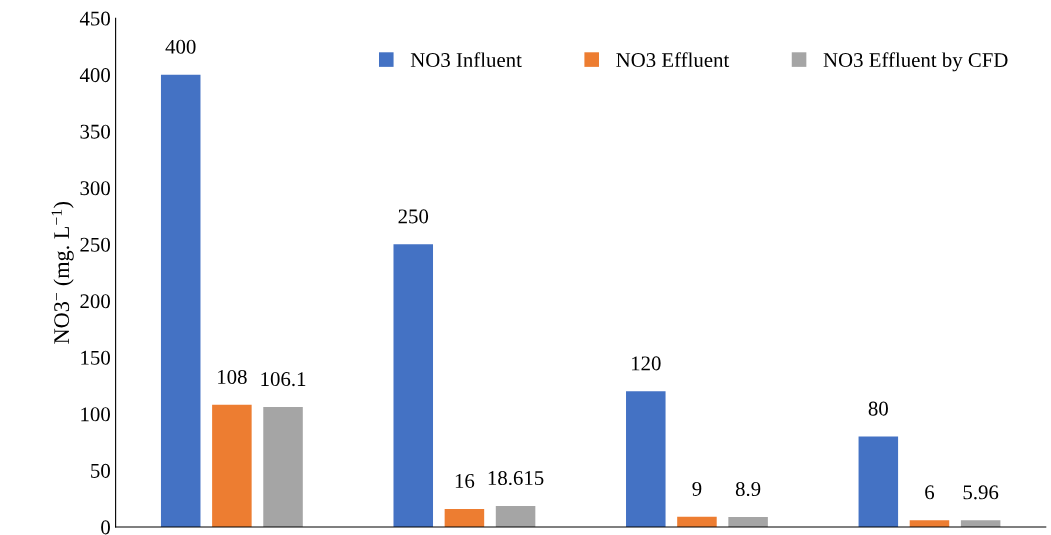 The width and height of the screenshot is (1051, 535). I want to click on y-tick-label: 250, so click(95, 244).